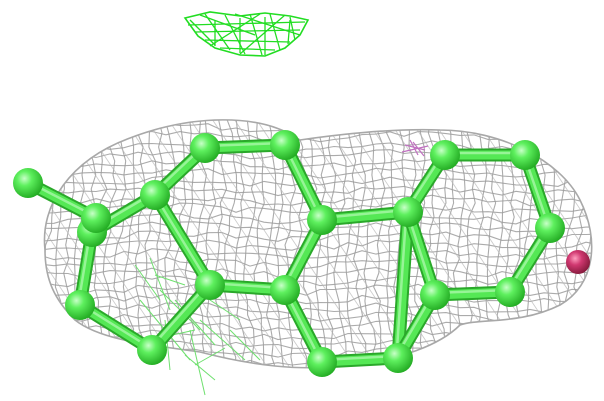  What do you see at coordinates (415, 148) in the screenshot?
I see `minor-density-fragment` at bounding box center [415, 148].